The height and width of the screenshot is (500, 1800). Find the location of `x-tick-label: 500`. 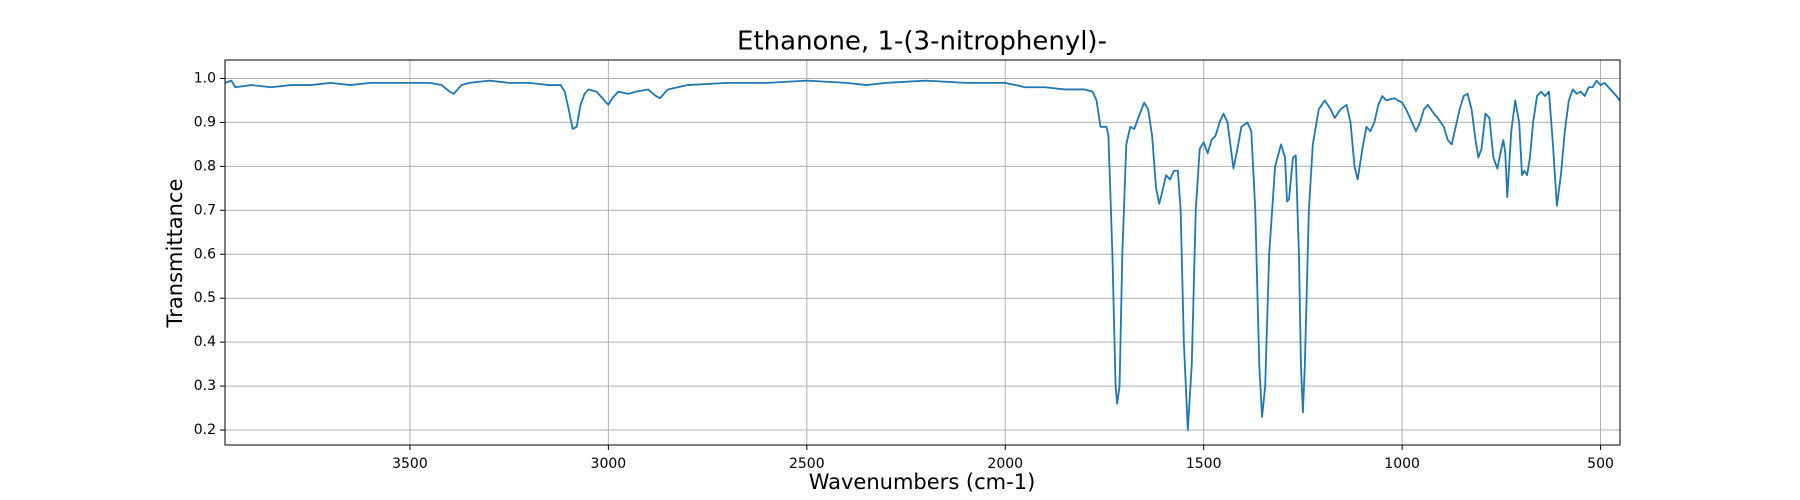

x-tick-label: 500 is located at coordinates (1600, 464).